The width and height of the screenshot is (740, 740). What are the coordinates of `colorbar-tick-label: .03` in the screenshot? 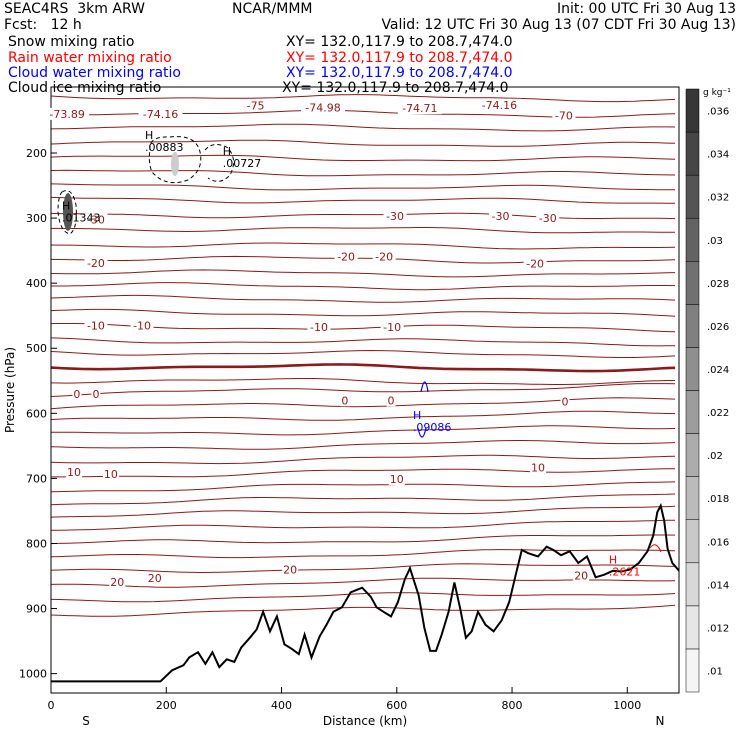 It's located at (715, 241).